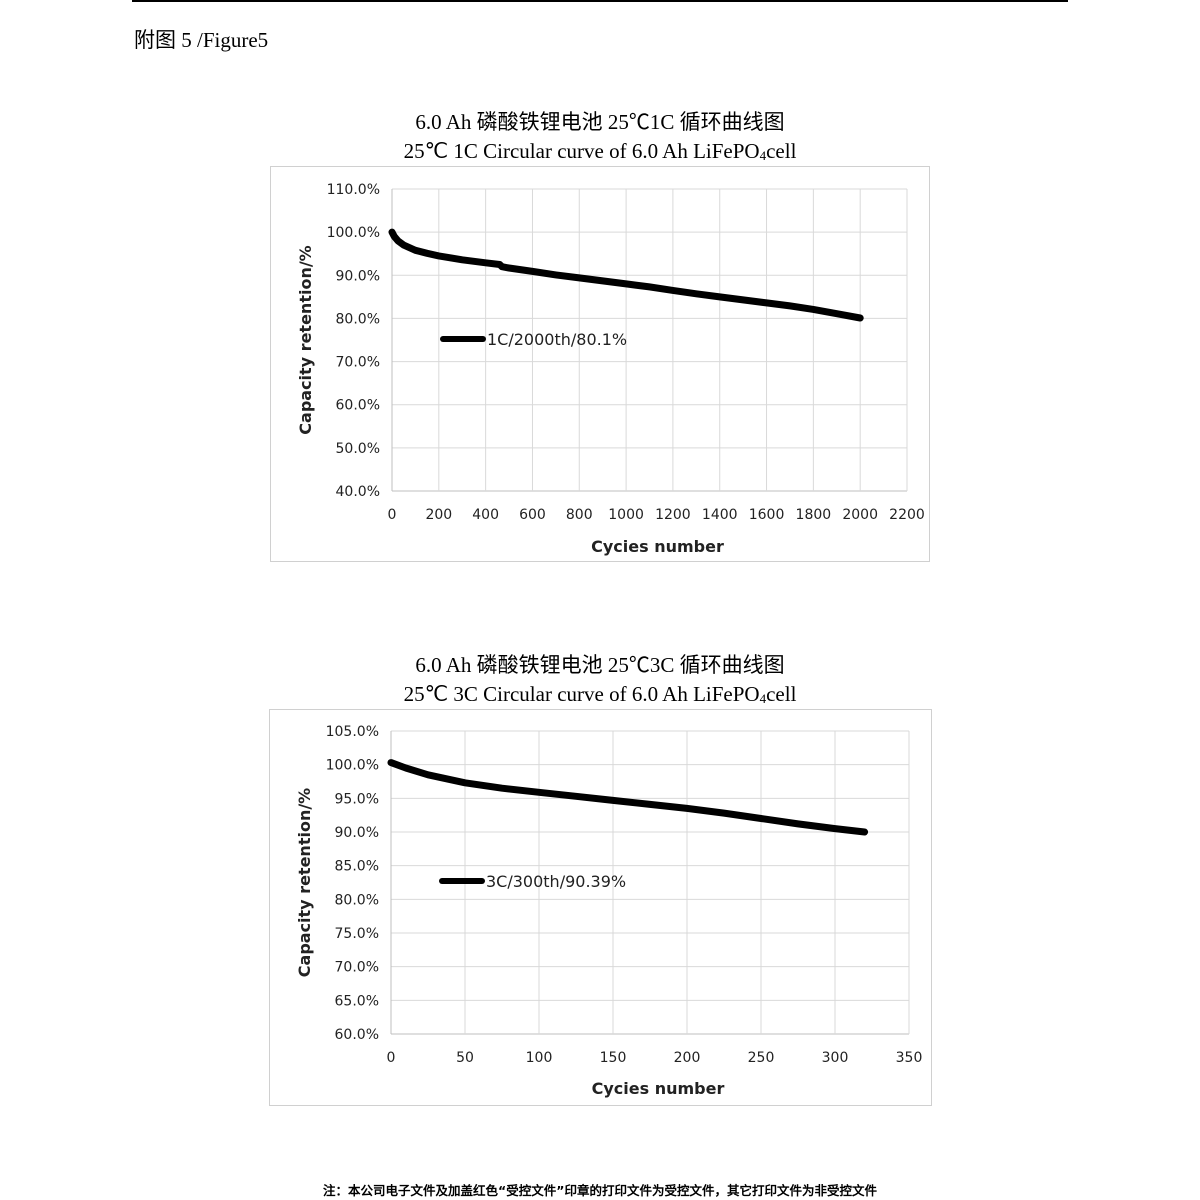 The image size is (1200, 1200). Describe the element at coordinates (763, 698) in the screenshot. I see `chart2-title-en-sub: 4` at that location.